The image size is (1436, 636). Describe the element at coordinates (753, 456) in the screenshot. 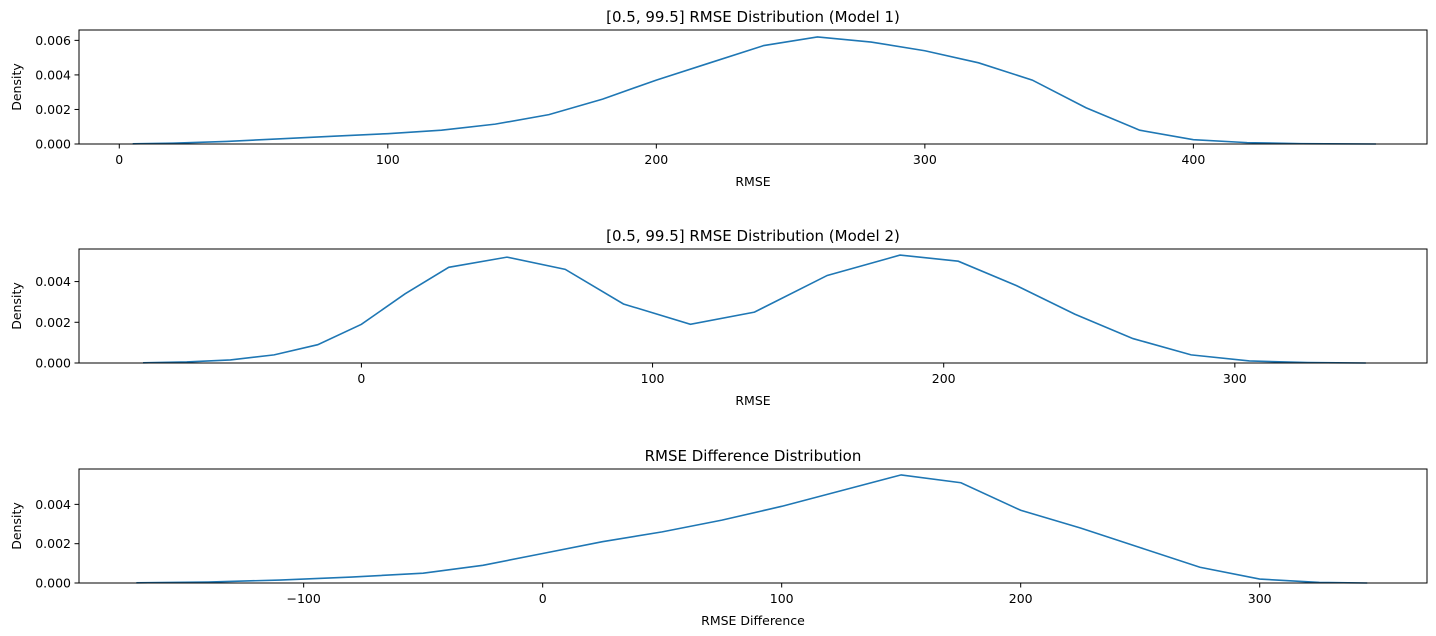

I see `chart-title: RMSE Difference Distribution` at that location.